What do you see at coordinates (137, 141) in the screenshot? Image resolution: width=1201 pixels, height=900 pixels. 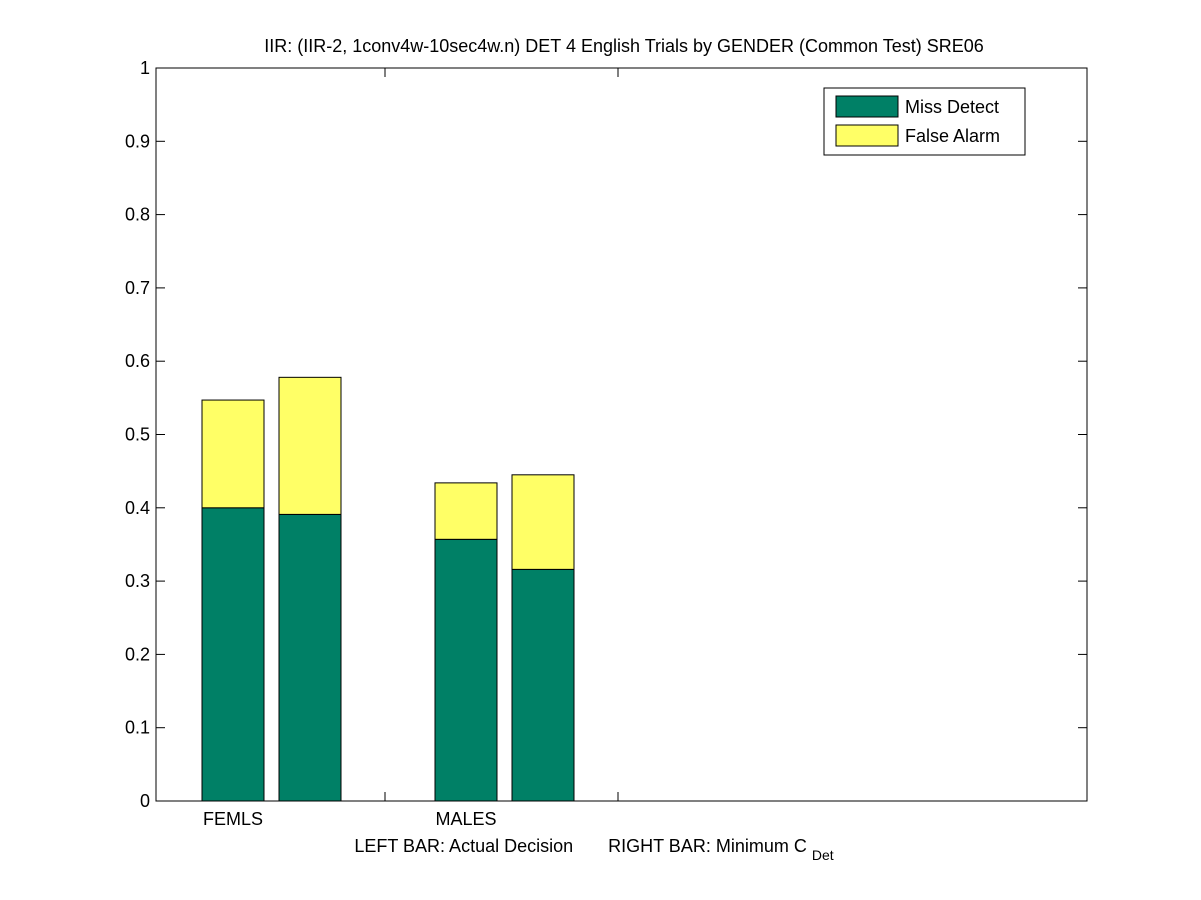 I see `y-tick-label: 0.9` at bounding box center [137, 141].